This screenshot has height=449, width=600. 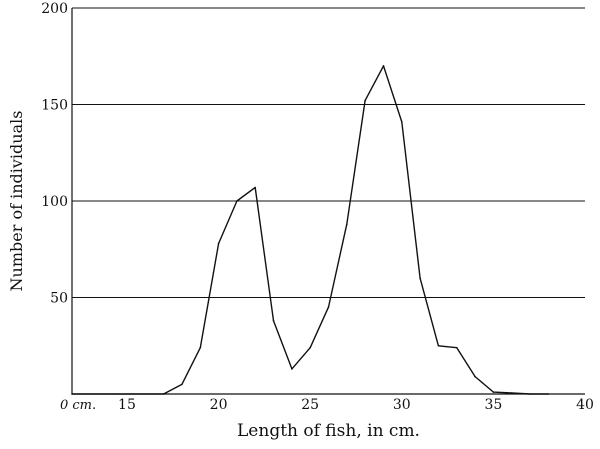 What do you see at coordinates (127, 405) in the screenshot?
I see `x-tick-label-15: 15` at bounding box center [127, 405].